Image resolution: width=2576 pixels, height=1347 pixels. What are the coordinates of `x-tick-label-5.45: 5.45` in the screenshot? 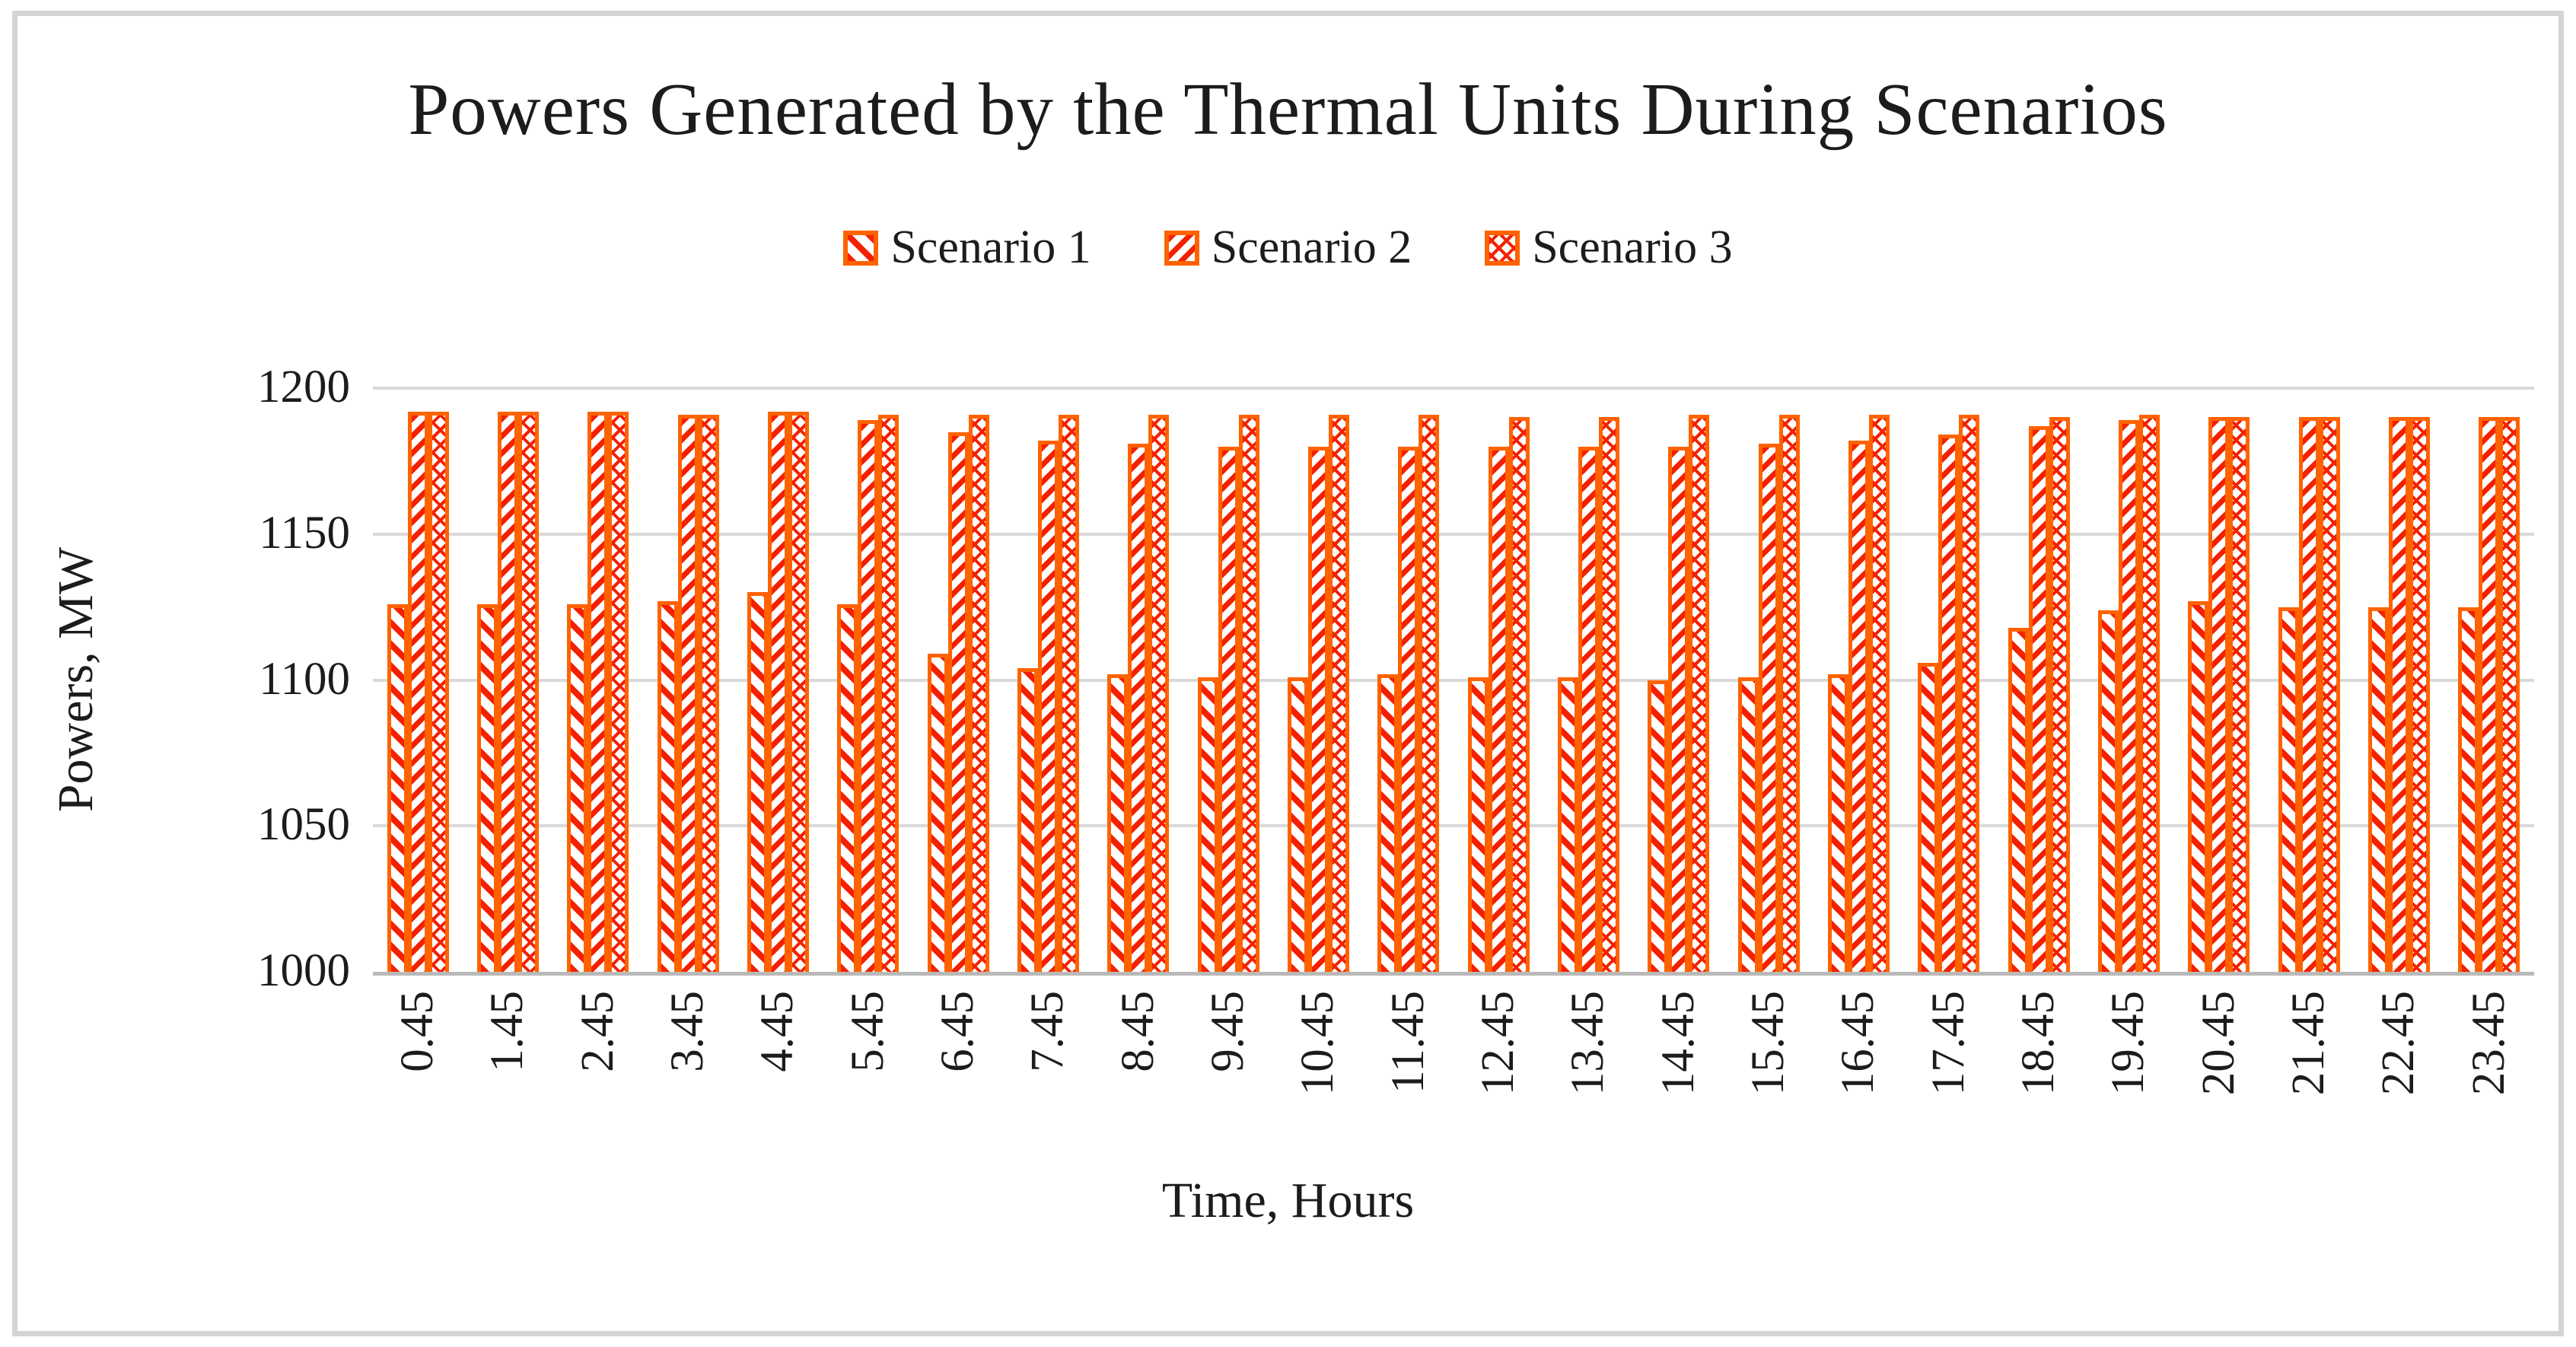 It's located at (868, 1031).